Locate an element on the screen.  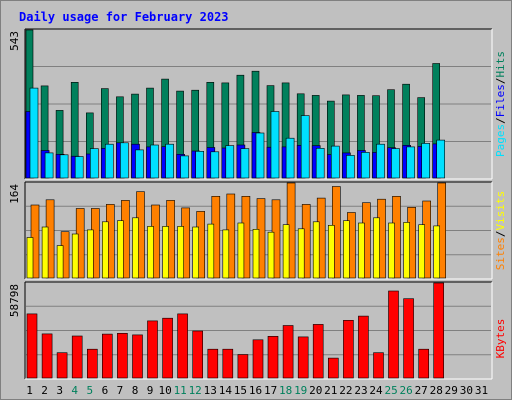
x-tick-label-day-29: 29 is located at coordinates (451, 390).